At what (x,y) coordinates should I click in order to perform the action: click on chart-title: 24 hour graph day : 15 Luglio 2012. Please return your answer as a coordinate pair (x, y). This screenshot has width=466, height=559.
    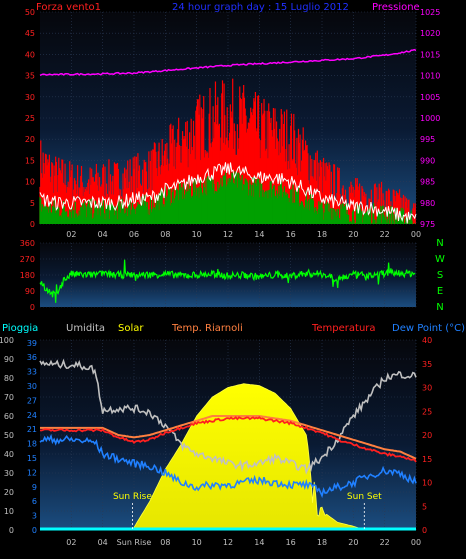
    Looking at the image, I should click on (260, 7).